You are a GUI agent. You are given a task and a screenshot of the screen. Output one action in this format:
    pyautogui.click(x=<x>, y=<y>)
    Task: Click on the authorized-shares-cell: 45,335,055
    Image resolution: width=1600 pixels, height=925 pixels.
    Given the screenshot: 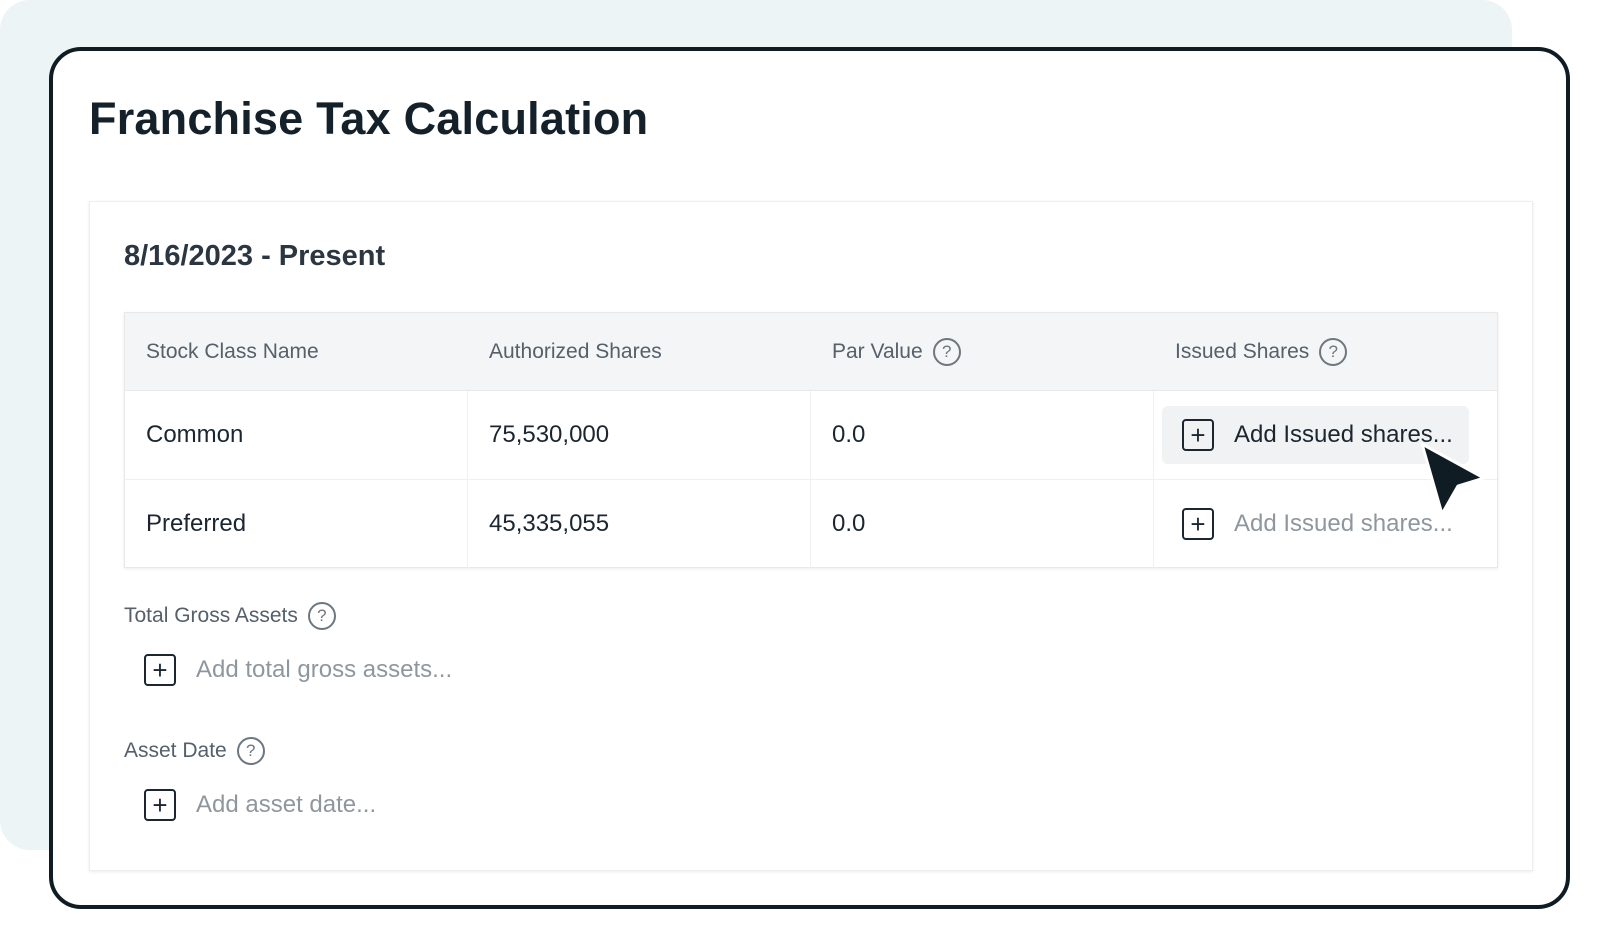 What is the action you would take?
    pyautogui.click(x=639, y=524)
    